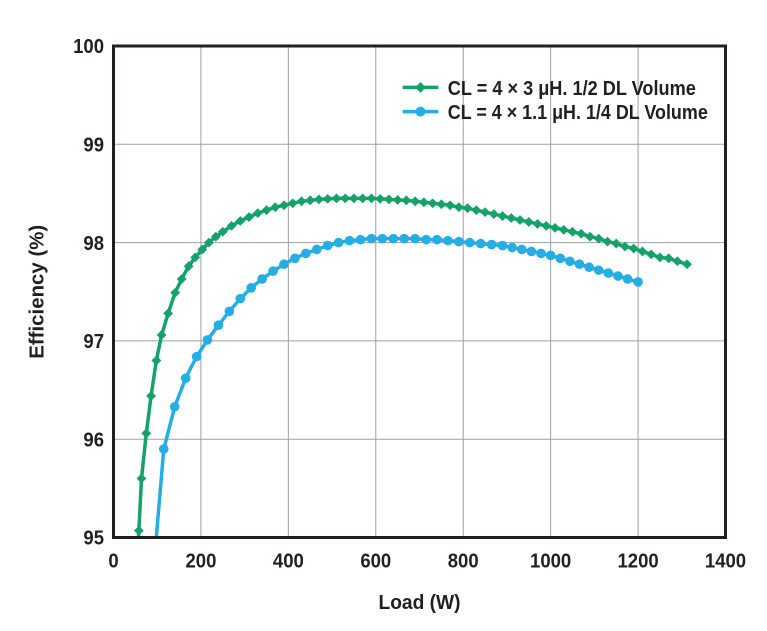  I want to click on x-tick-label: 800, so click(463, 562).